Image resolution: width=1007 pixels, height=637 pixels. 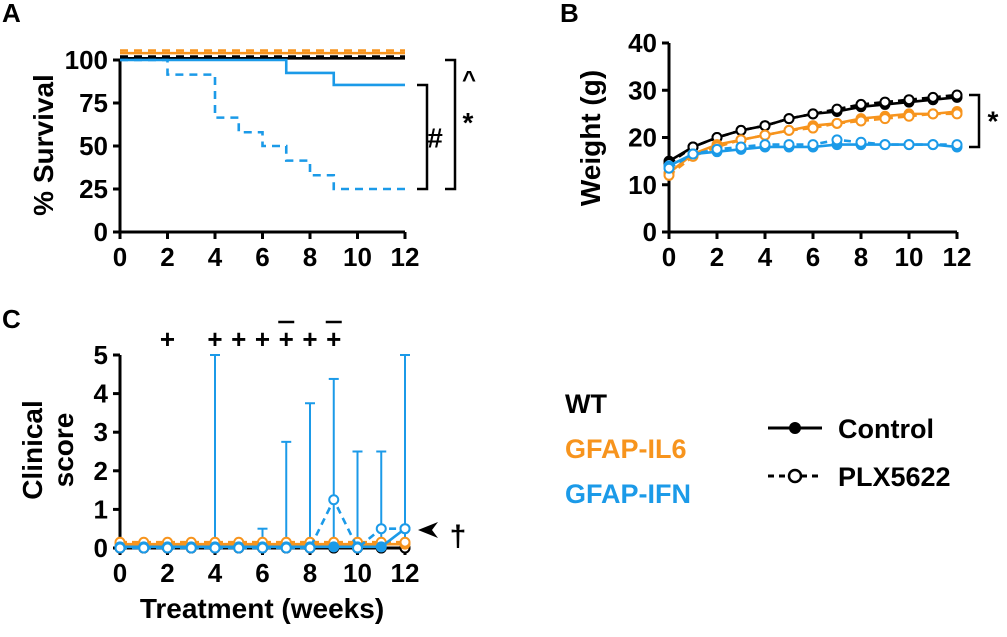 I want to click on legend-plx-marker, so click(x=795, y=476).